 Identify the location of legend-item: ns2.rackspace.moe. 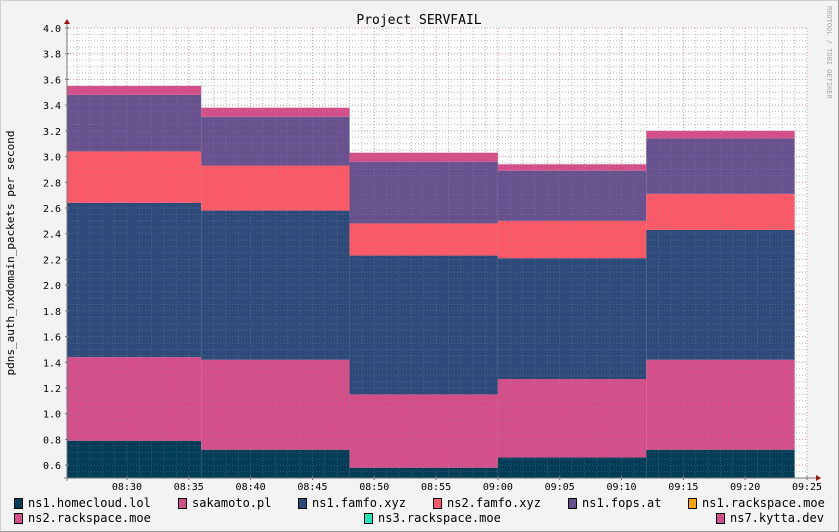
(82, 518).